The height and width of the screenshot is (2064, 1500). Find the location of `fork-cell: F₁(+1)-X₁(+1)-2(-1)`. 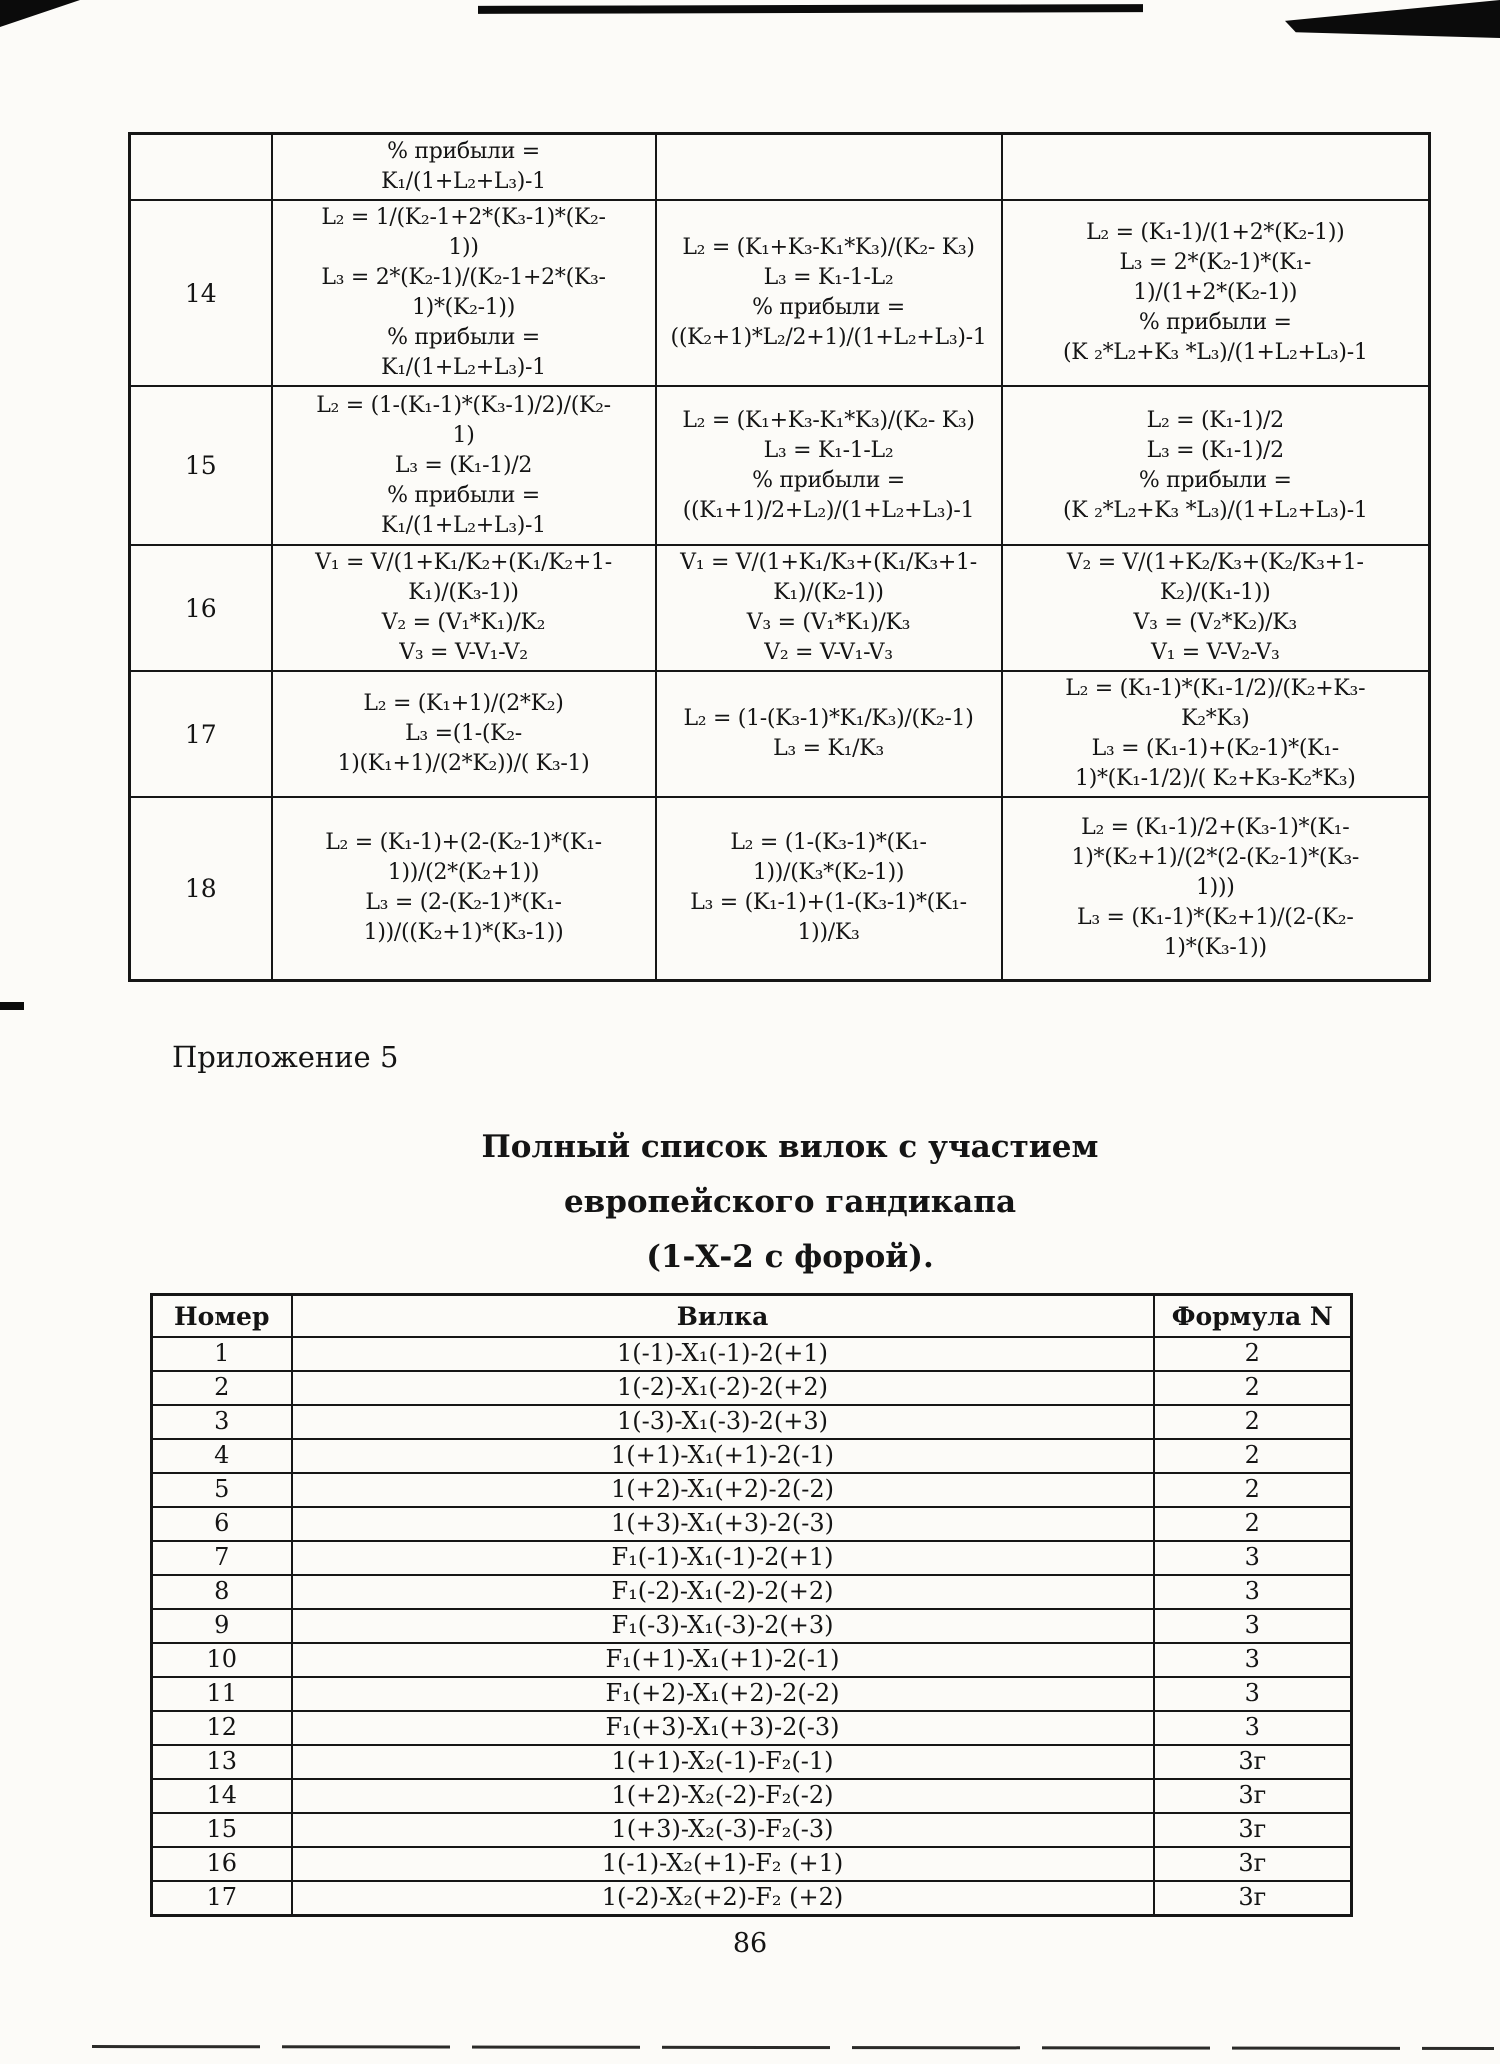

fork-cell: F₁(+1)-X₁(+1)-2(-1) is located at coordinates (722, 1660).